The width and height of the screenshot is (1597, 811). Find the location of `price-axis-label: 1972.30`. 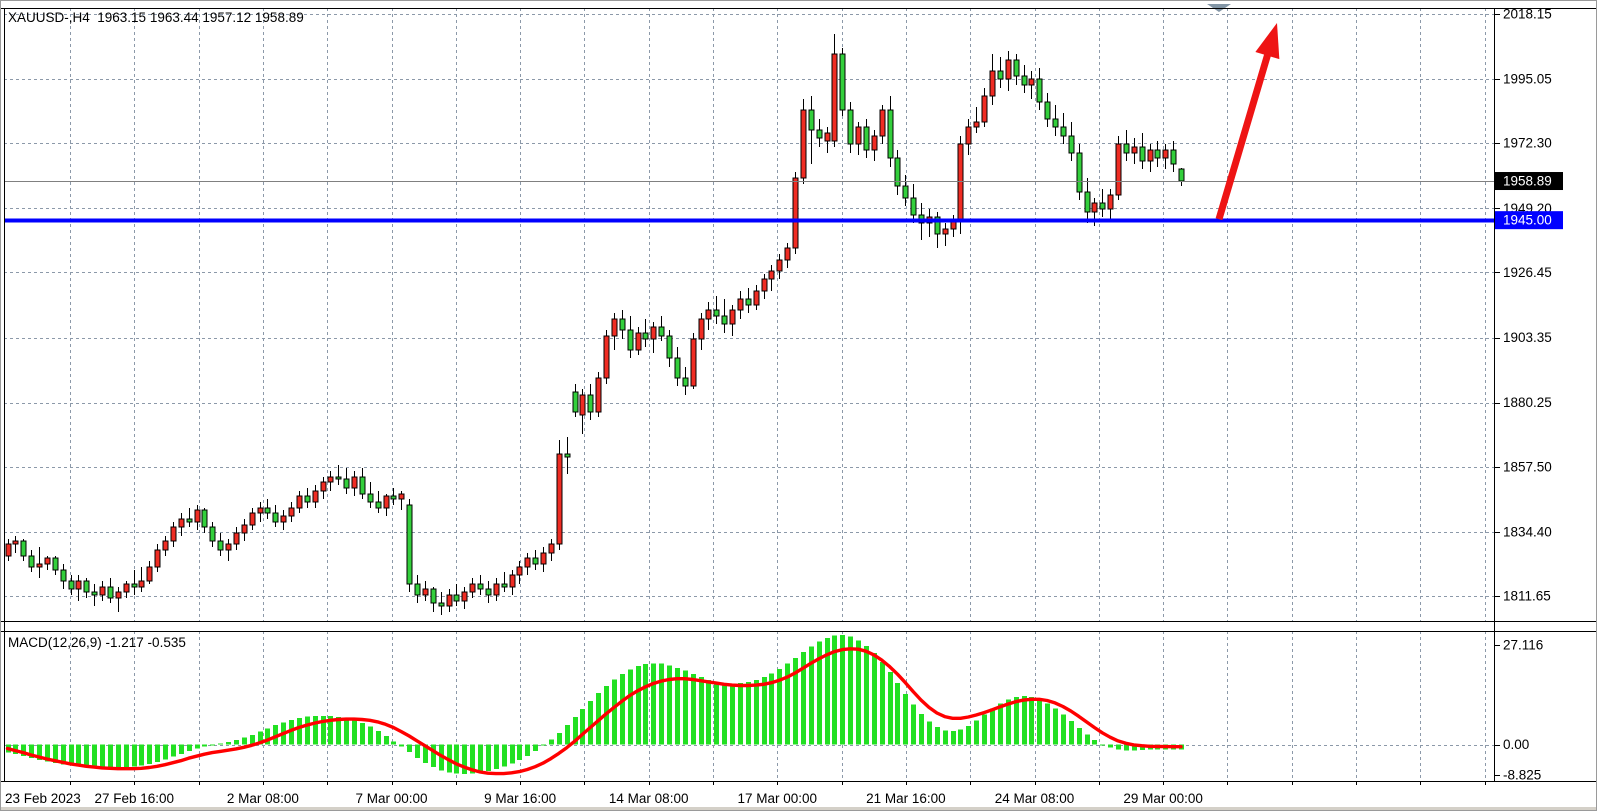

price-axis-label: 1972.30 is located at coordinates (1527, 143).